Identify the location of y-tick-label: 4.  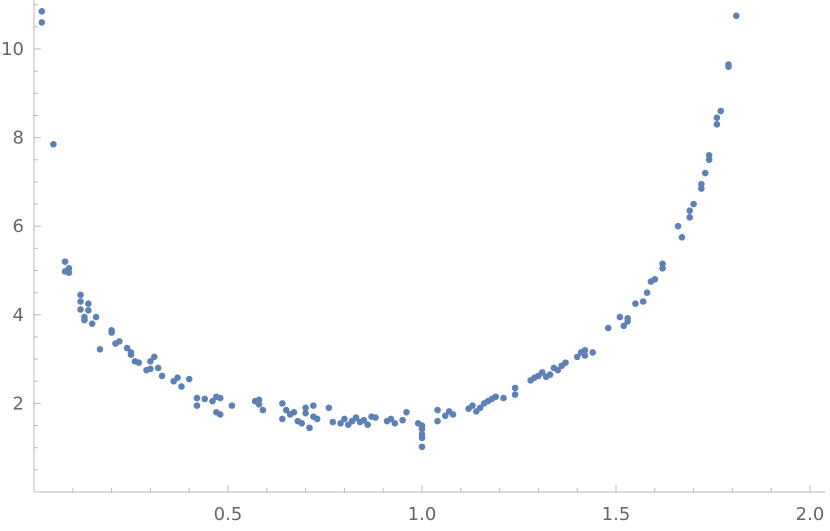
(18, 315).